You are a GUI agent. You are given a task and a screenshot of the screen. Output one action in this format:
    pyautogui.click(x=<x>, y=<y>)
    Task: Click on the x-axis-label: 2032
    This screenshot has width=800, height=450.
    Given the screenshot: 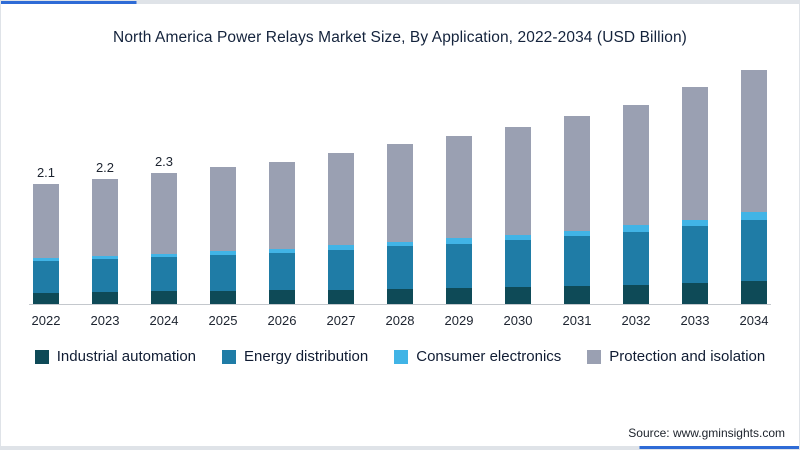 What is the action you would take?
    pyautogui.click(x=636, y=320)
    